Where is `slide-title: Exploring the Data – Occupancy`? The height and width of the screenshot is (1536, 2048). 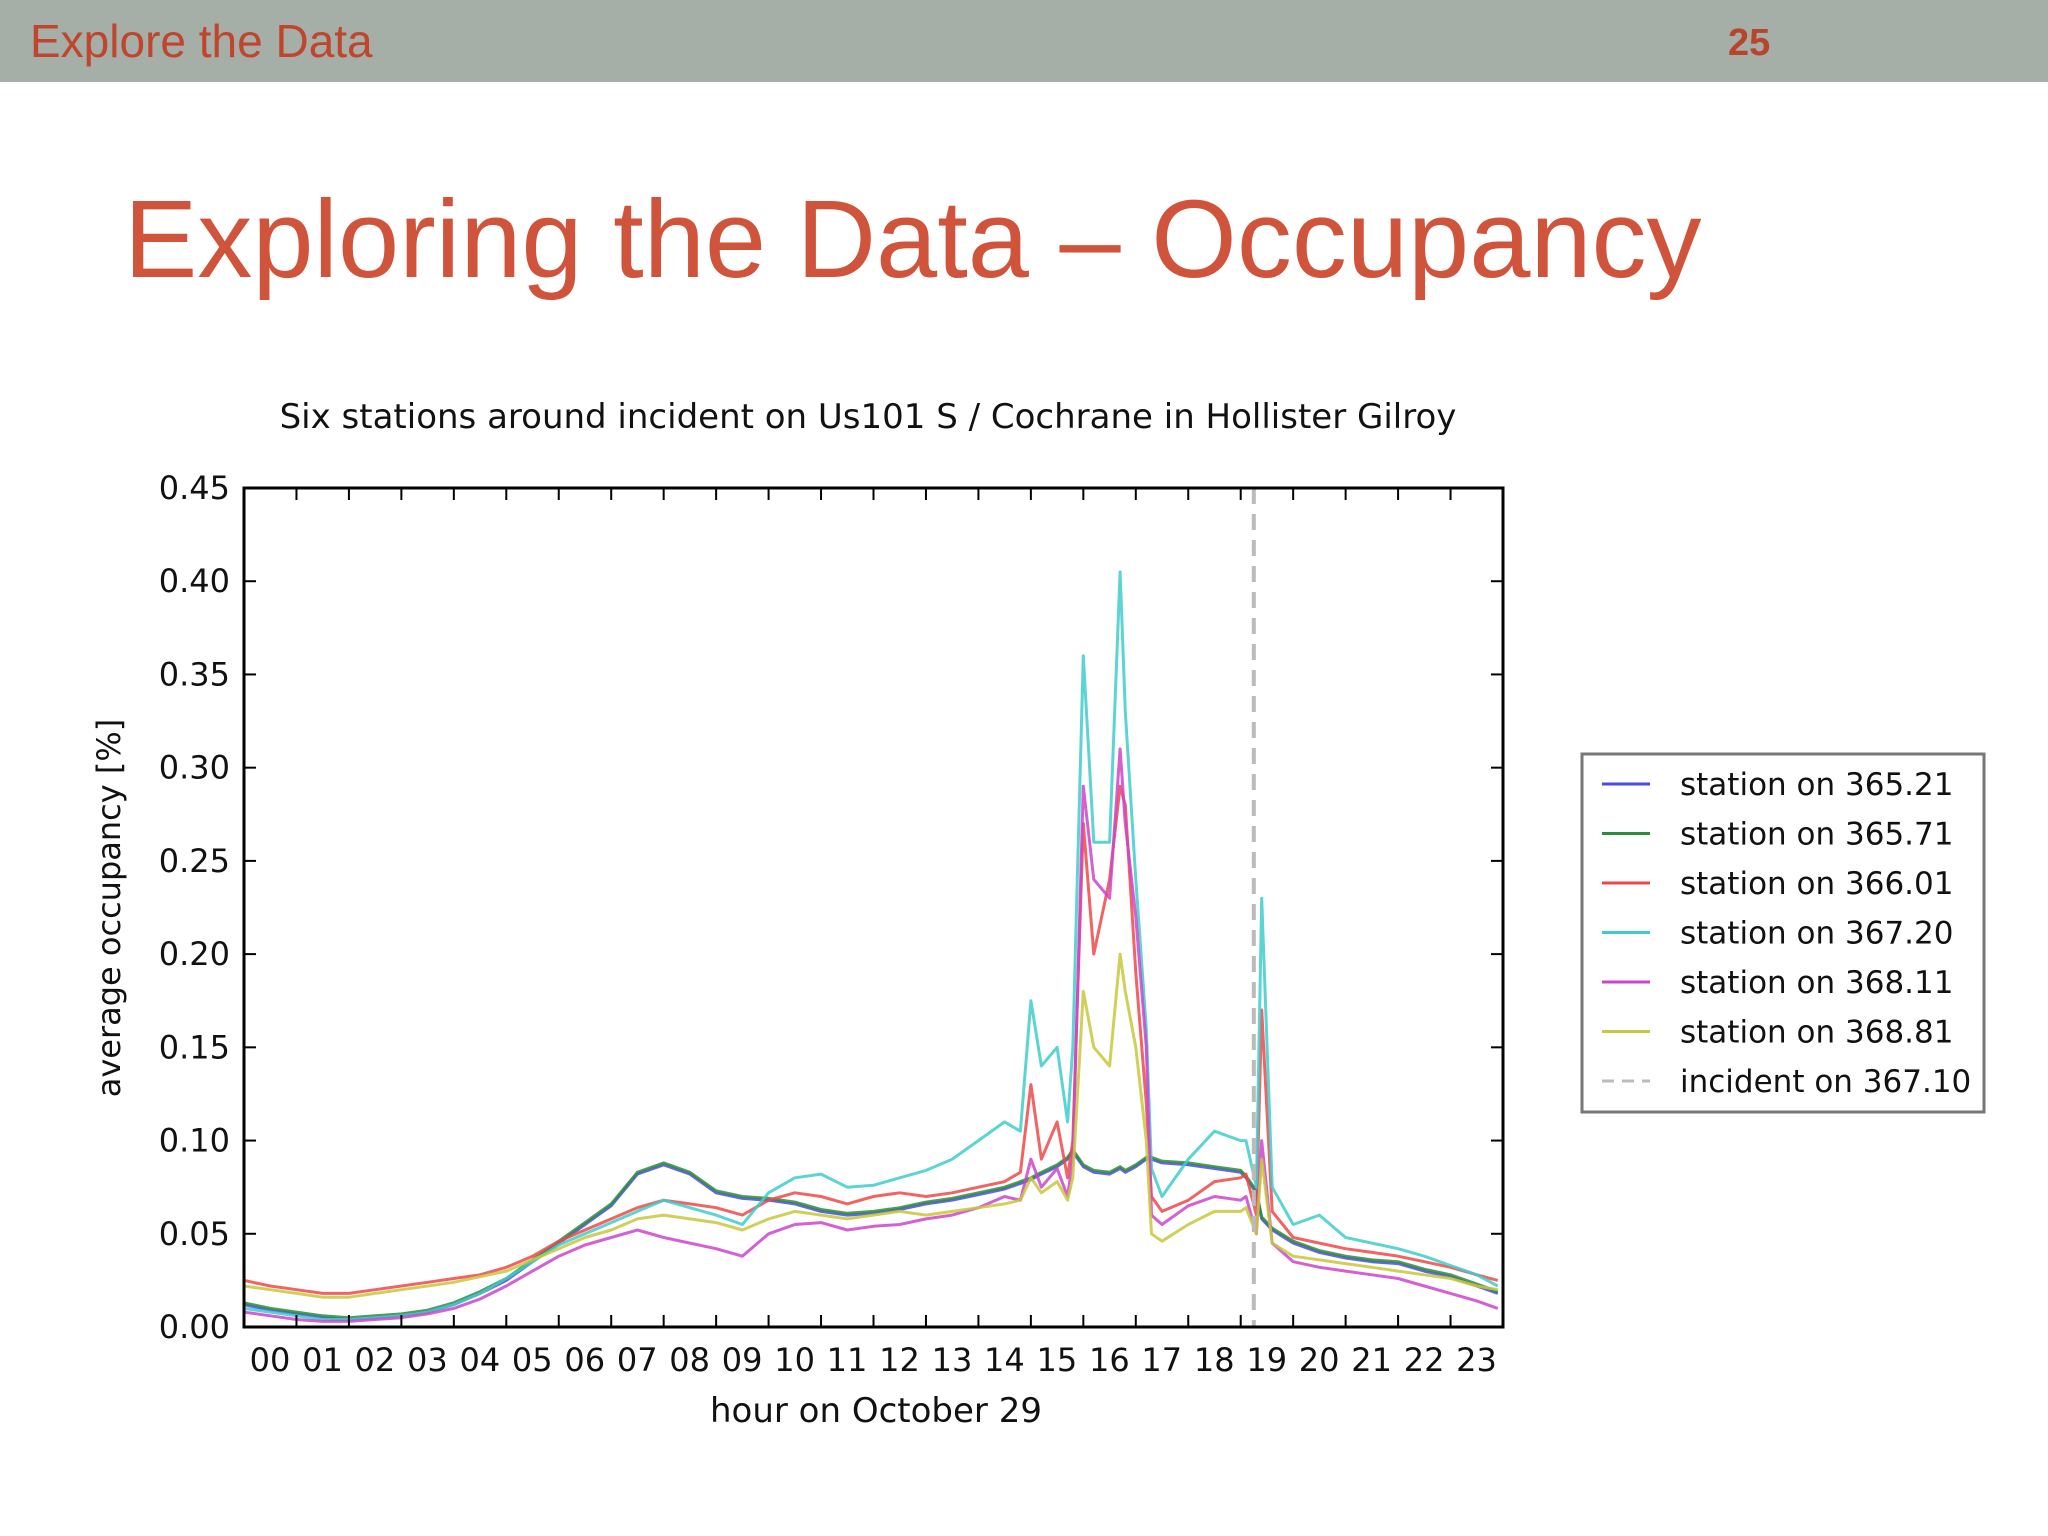
slide-title: Exploring the Data – Occupancy is located at coordinates (913, 239).